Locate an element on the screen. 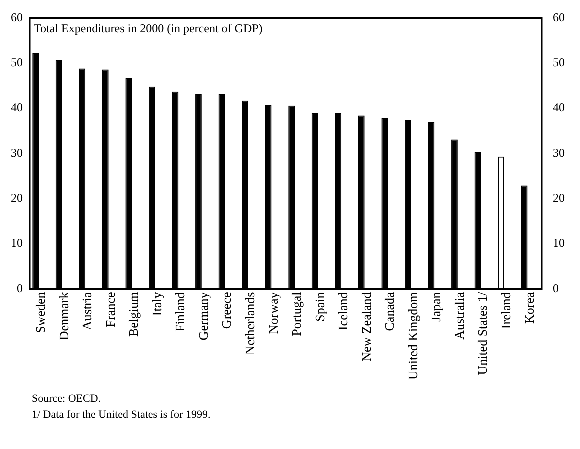 Image resolution: width=580 pixels, height=449 pixels. y2-tick-label: 50 is located at coordinates (559, 63).